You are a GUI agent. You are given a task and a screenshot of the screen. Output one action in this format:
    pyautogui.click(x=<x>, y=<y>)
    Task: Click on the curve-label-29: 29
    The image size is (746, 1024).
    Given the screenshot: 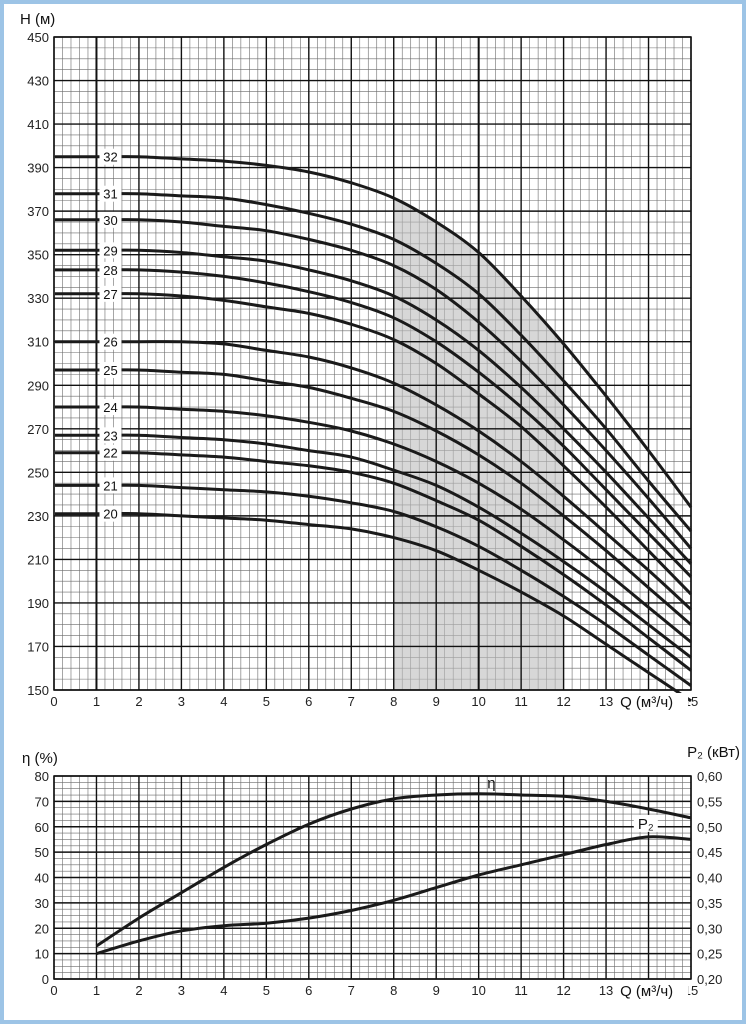 What is the action you would take?
    pyautogui.click(x=110, y=250)
    